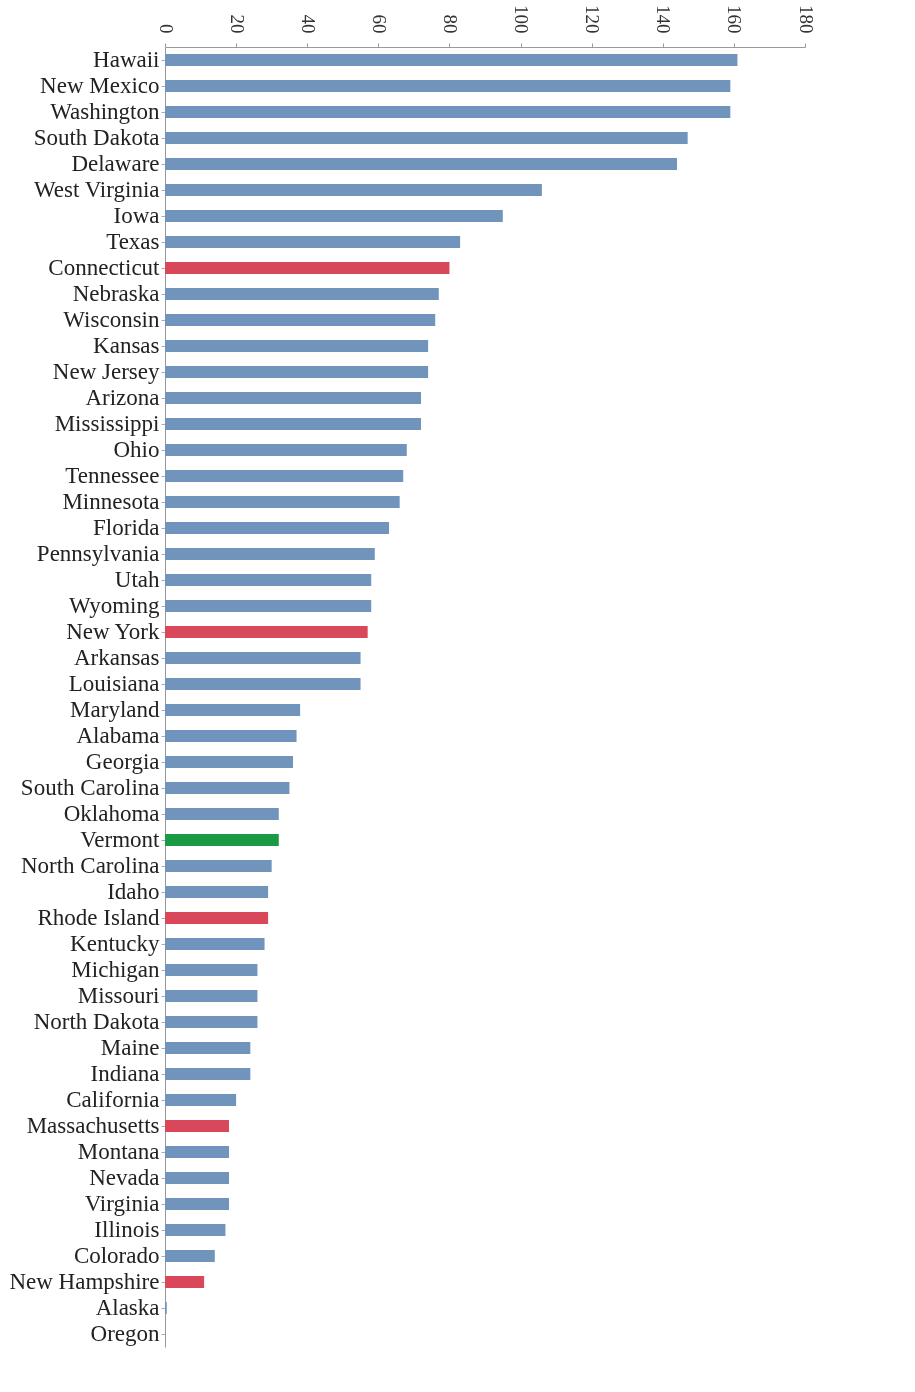  I want to click on y-tick-label: New York, so click(113, 631).